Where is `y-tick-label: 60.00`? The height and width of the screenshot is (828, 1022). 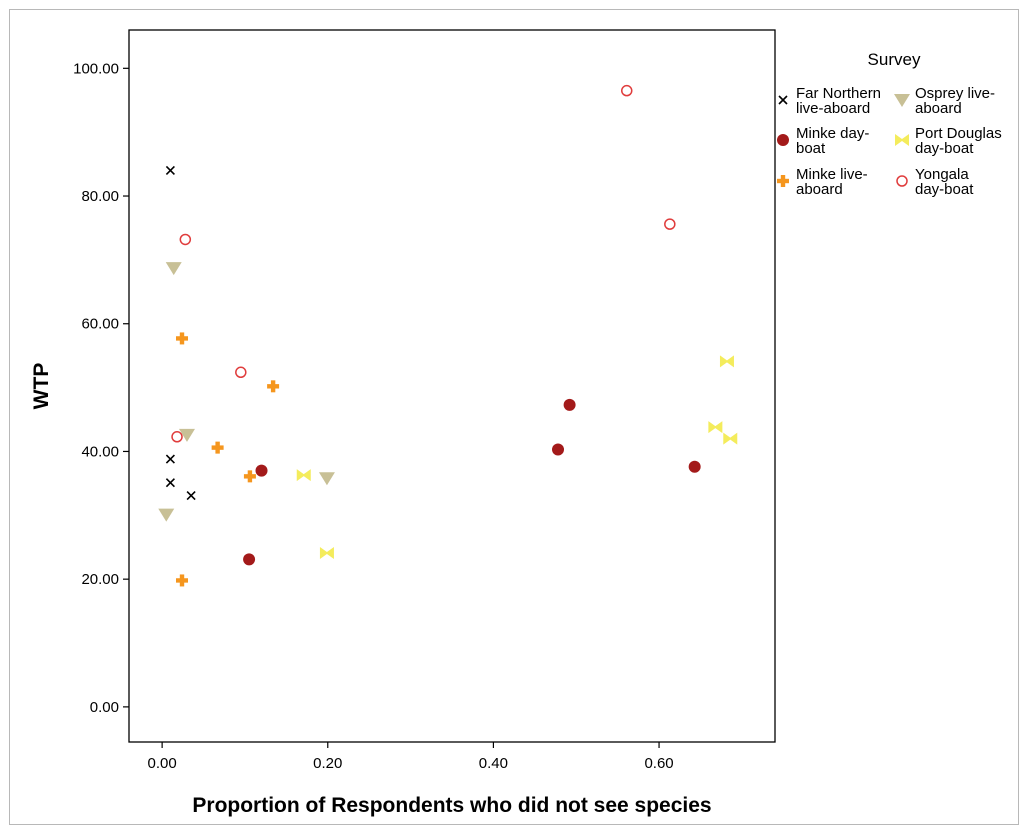 y-tick-label: 60.00 is located at coordinates (100, 324).